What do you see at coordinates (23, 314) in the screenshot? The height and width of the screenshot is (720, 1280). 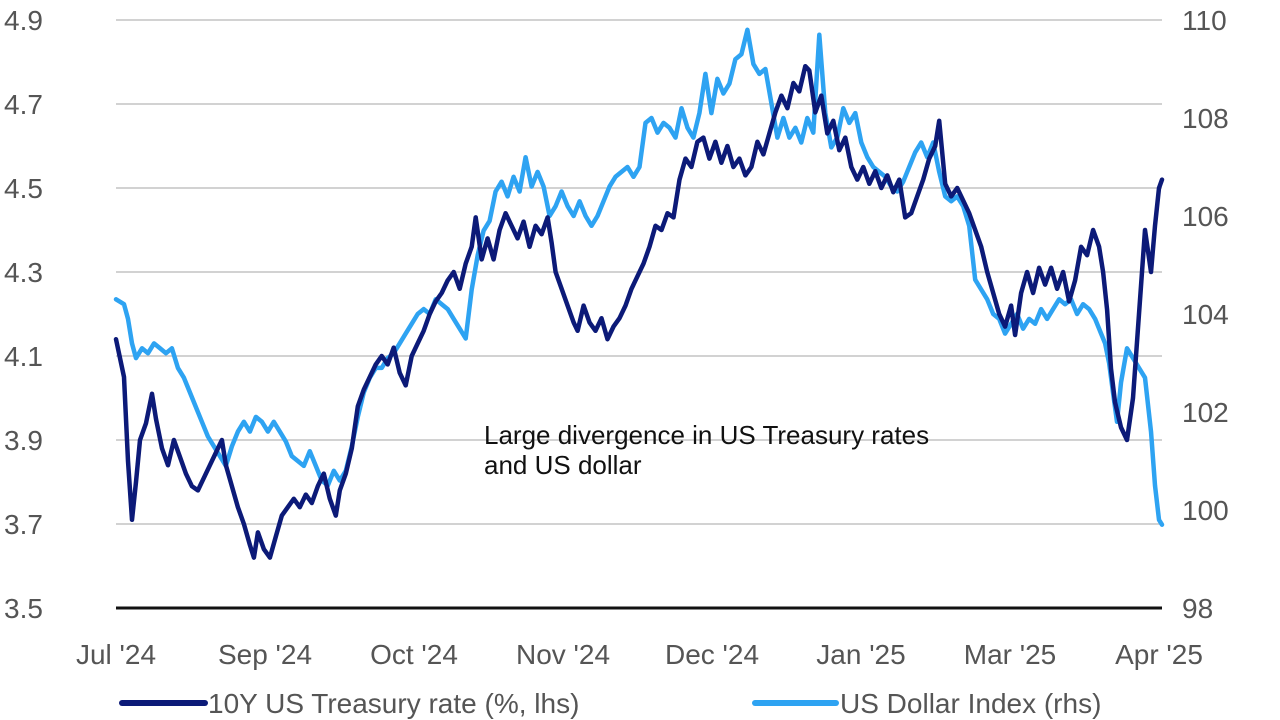 I see `left-axis-ticks: 4.9 4.7 4.5 4.3 4.1 3.9 3.7 3.5` at bounding box center [23, 314].